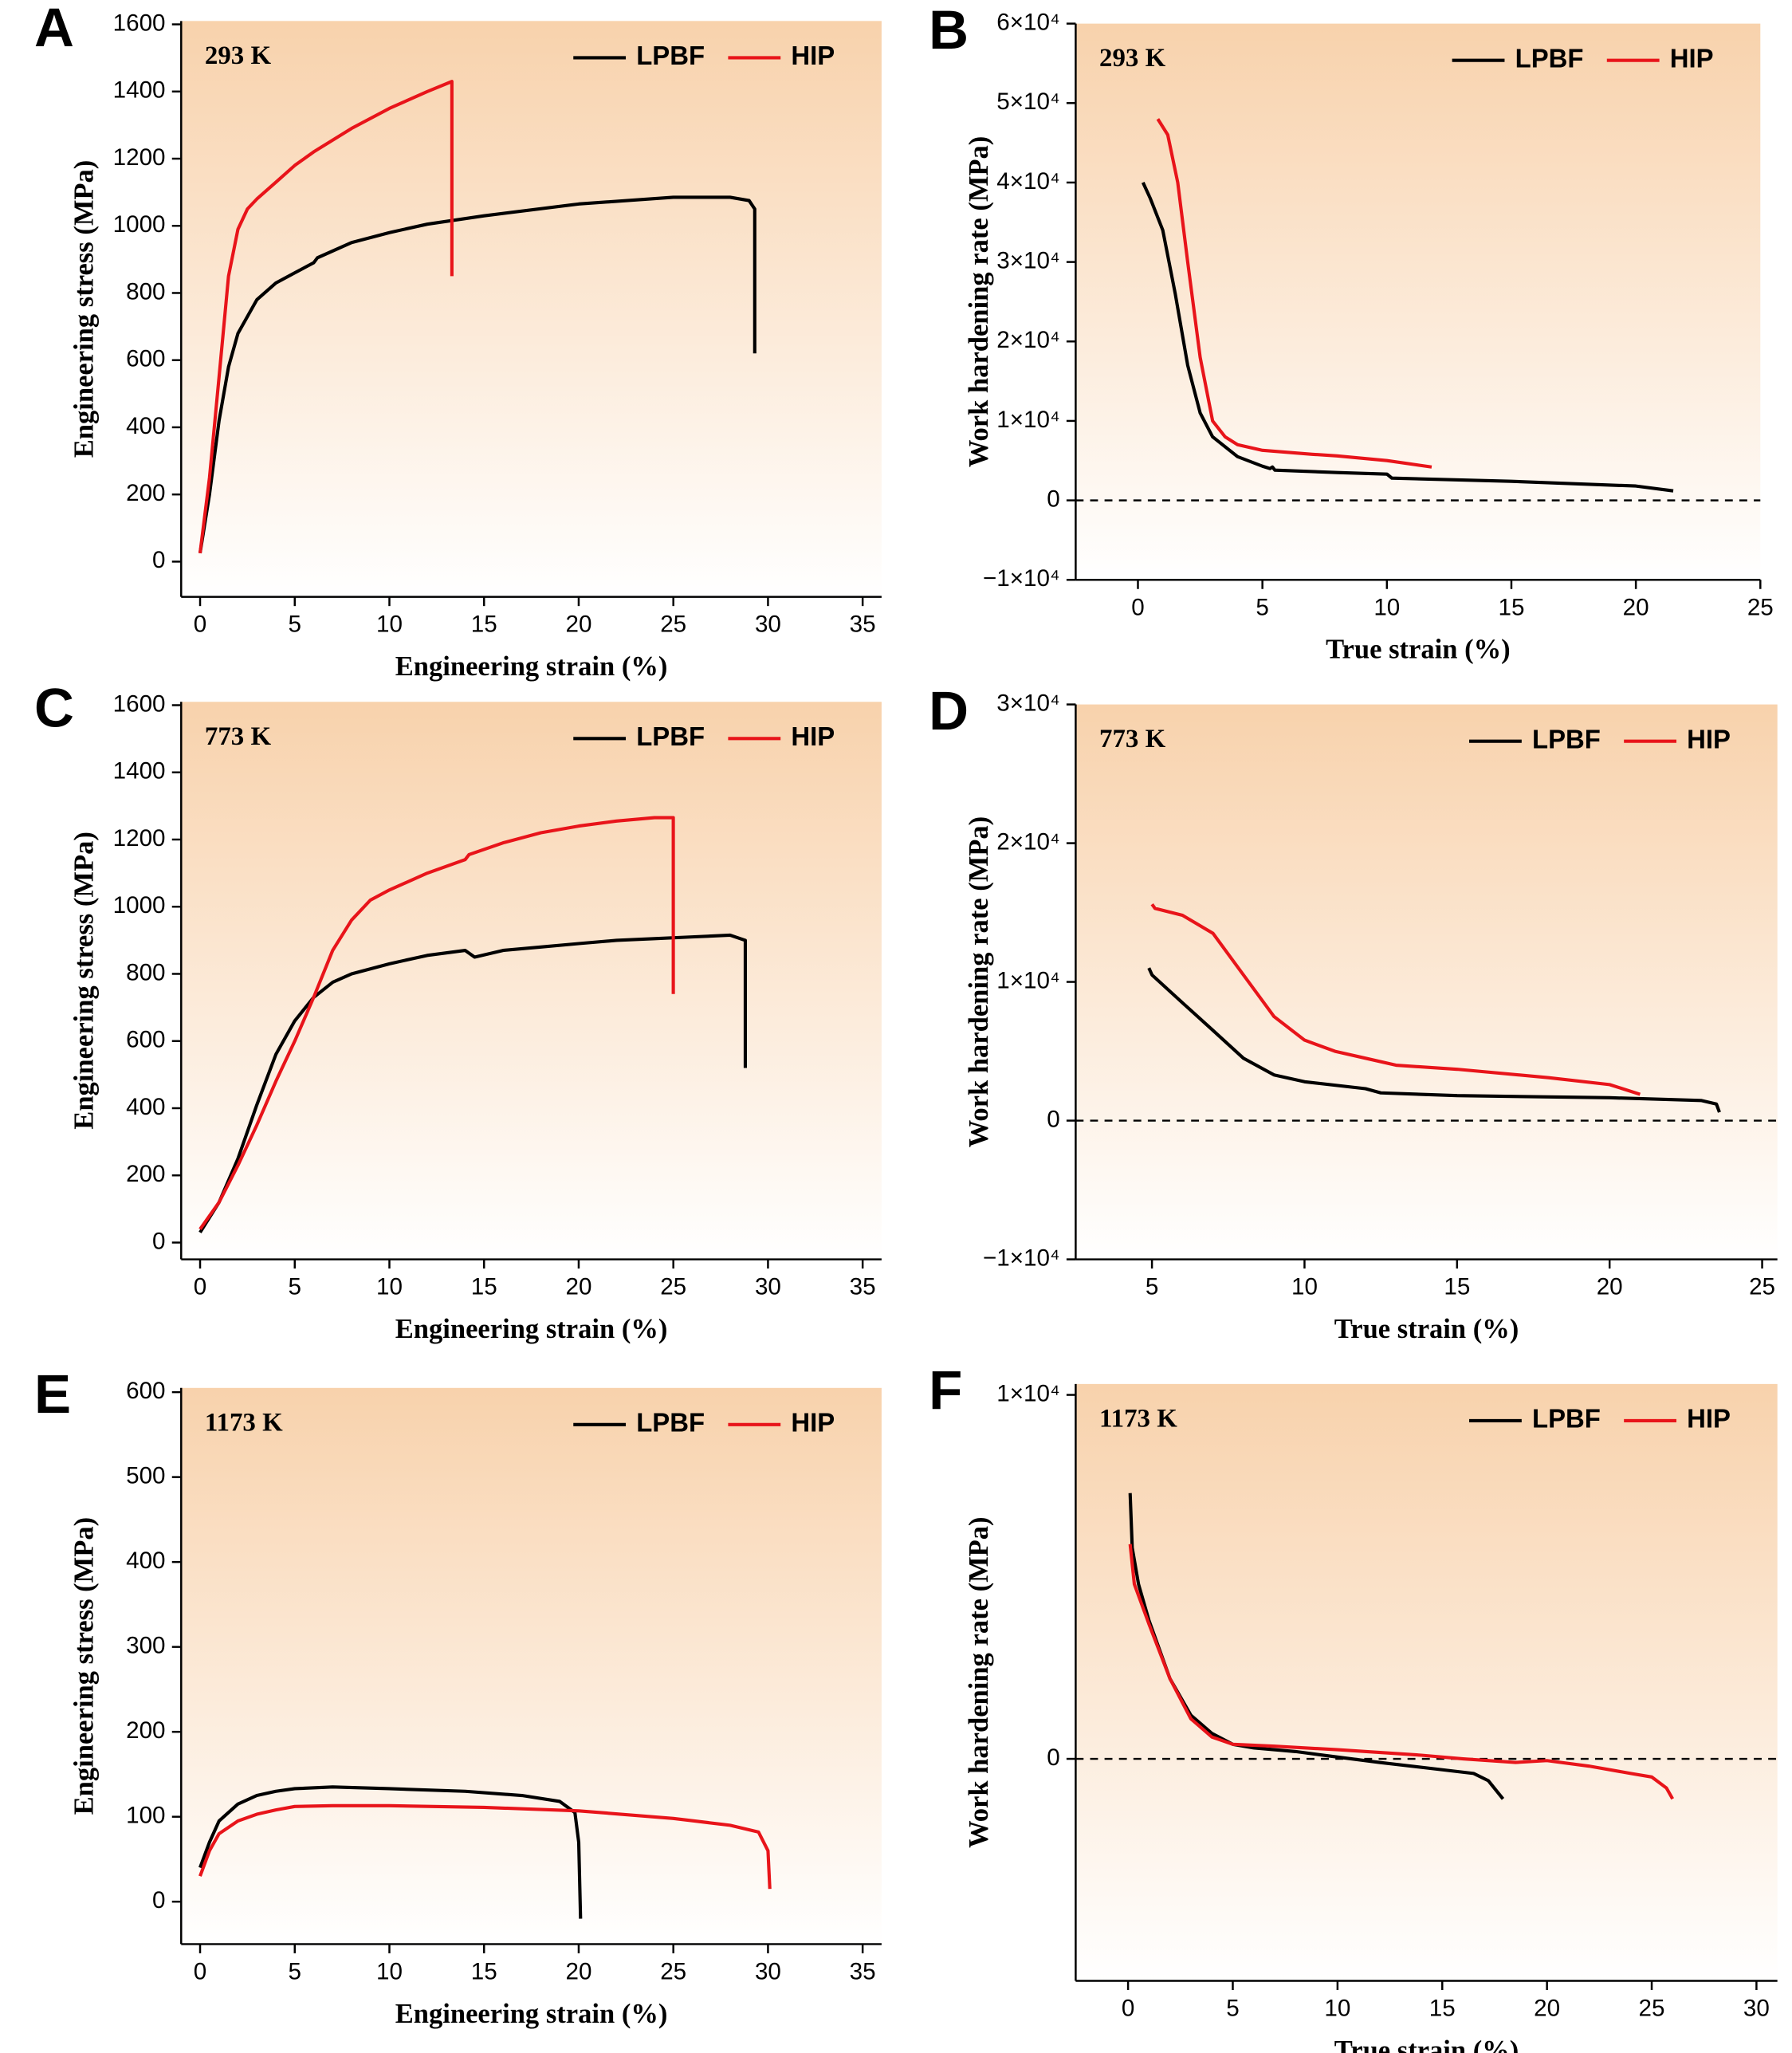 The height and width of the screenshot is (2053, 1792). What do you see at coordinates (1027, 181) in the screenshot?
I see `y-tick-label: 4×10⁴` at bounding box center [1027, 181].